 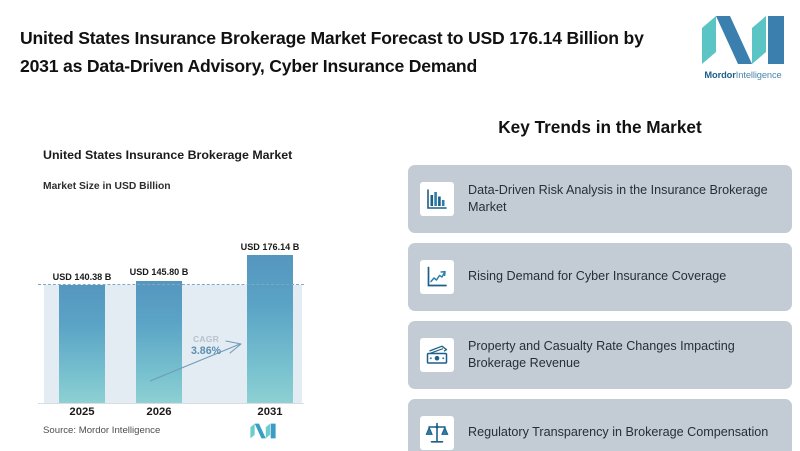 What do you see at coordinates (720, 75) in the screenshot?
I see `brand-word-mordor: Mordor` at bounding box center [720, 75].